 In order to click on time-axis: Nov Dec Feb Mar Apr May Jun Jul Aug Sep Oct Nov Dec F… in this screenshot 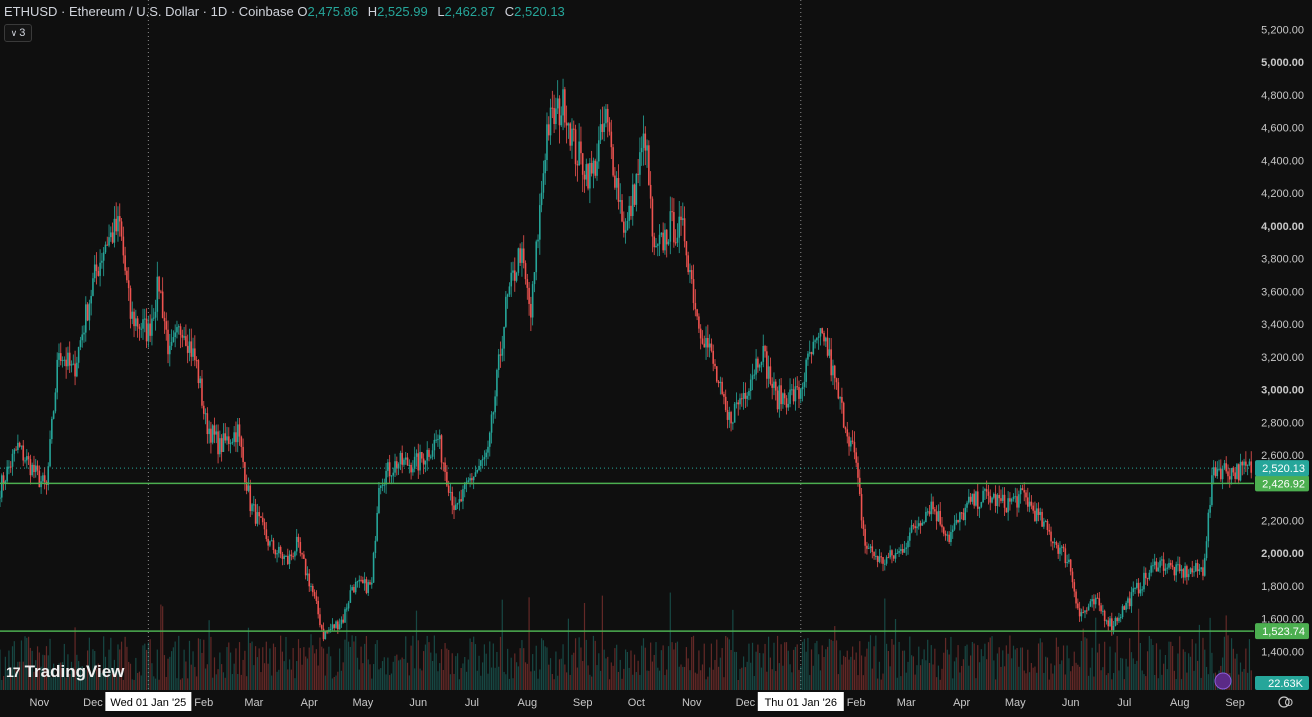, I will do `click(662, 703)`.